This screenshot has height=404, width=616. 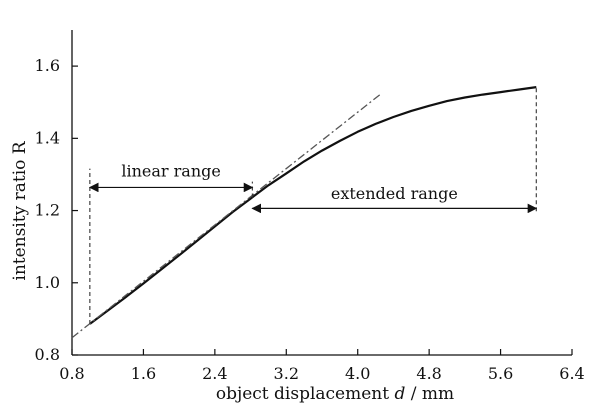 What do you see at coordinates (20, 210) in the screenshot?
I see `y-axis-title: intensity ratio R` at bounding box center [20, 210].